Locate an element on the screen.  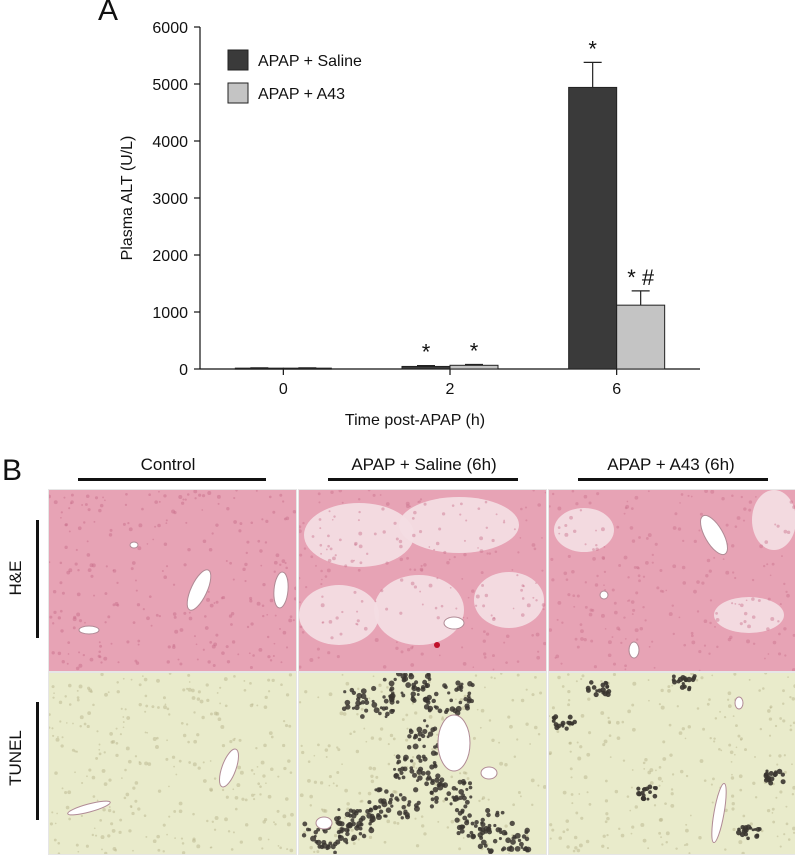
y-tick-label: 5000 is located at coordinates (170, 85).